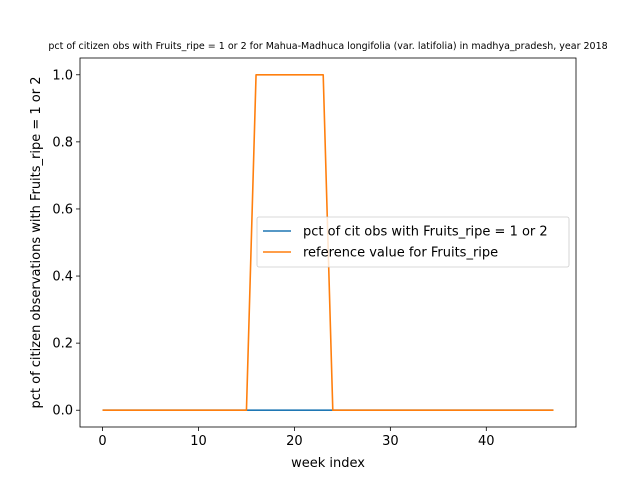  What do you see at coordinates (62, 142) in the screenshot?
I see `y-tick-label: 0.8` at bounding box center [62, 142].